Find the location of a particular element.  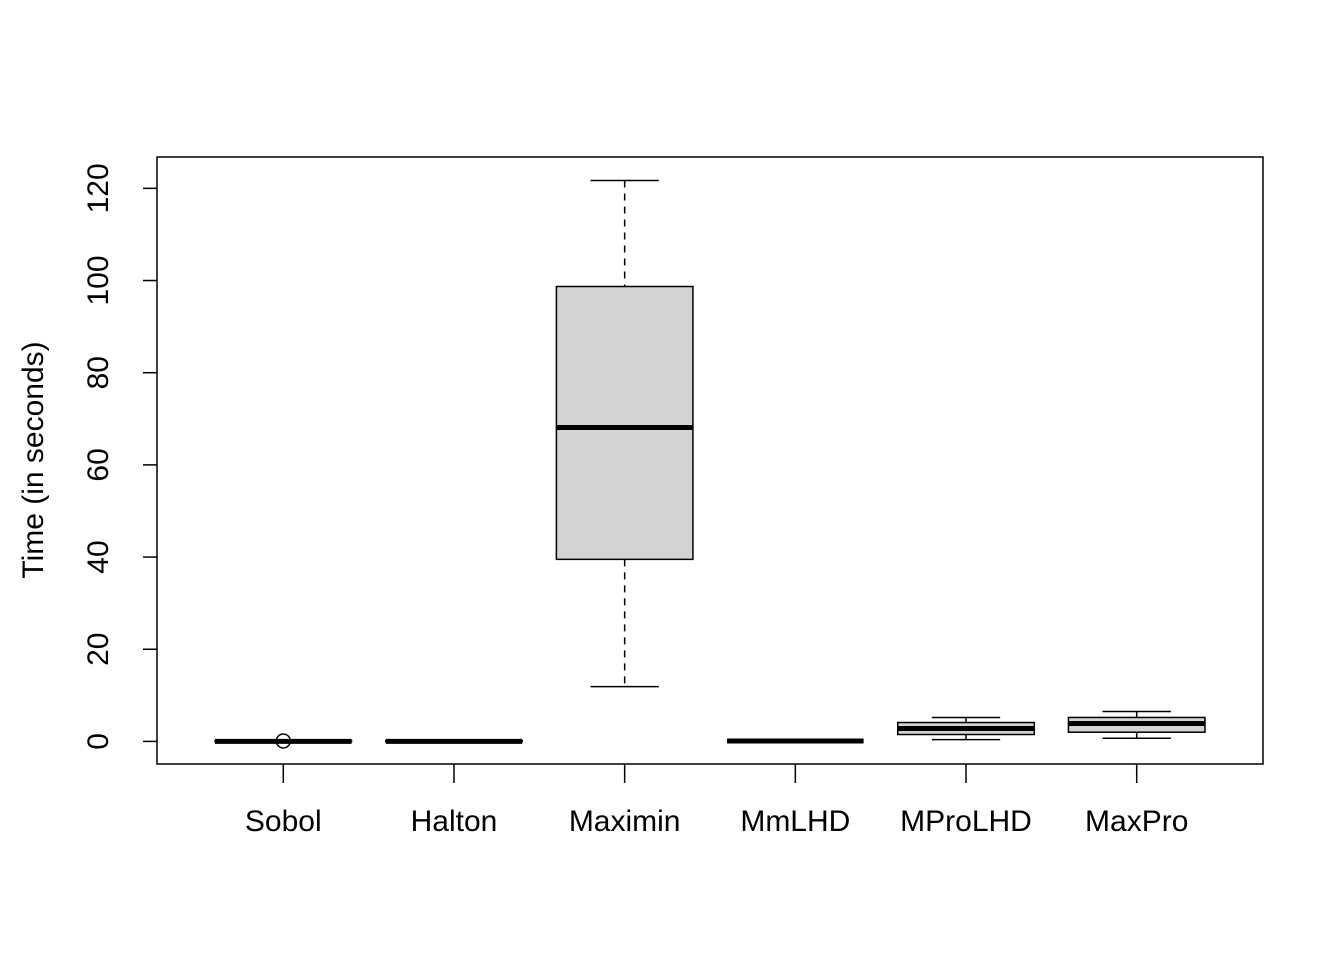

outlier is located at coordinates (283, 741).